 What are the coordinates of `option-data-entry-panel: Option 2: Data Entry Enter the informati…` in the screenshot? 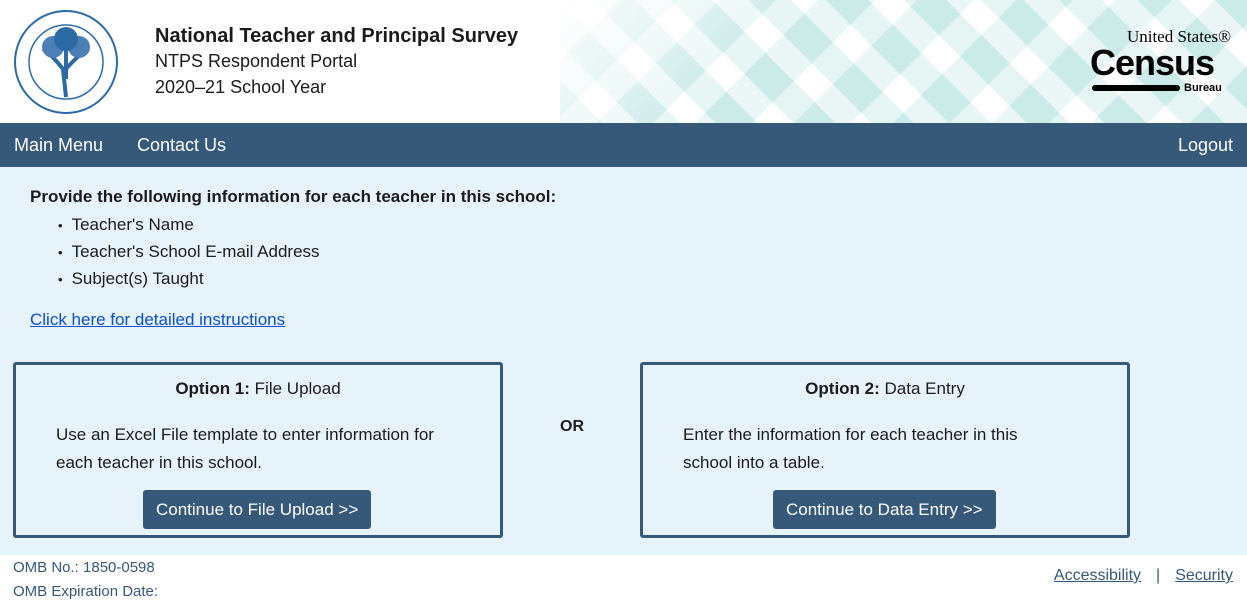 It's located at (885, 450).